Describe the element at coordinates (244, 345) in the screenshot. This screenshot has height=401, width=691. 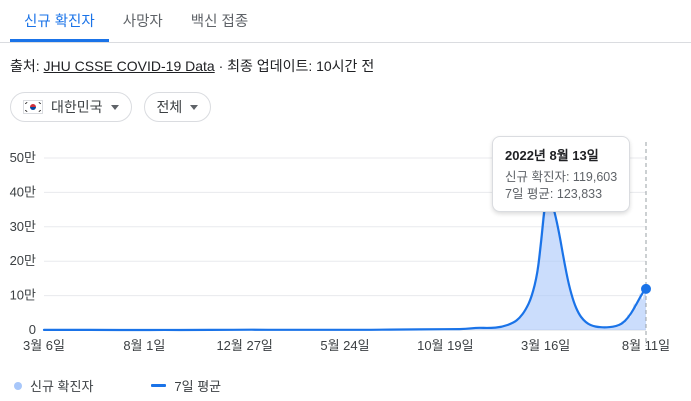
I see `svg-text: 12월 27일` at that location.